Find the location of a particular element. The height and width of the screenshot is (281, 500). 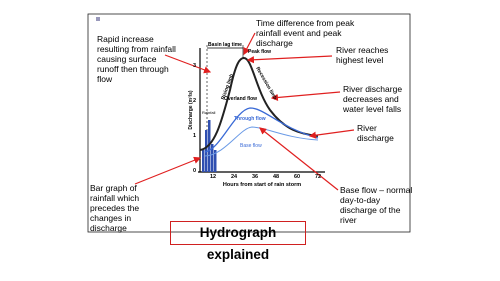

x-tick-label: 24 is located at coordinates (234, 177).